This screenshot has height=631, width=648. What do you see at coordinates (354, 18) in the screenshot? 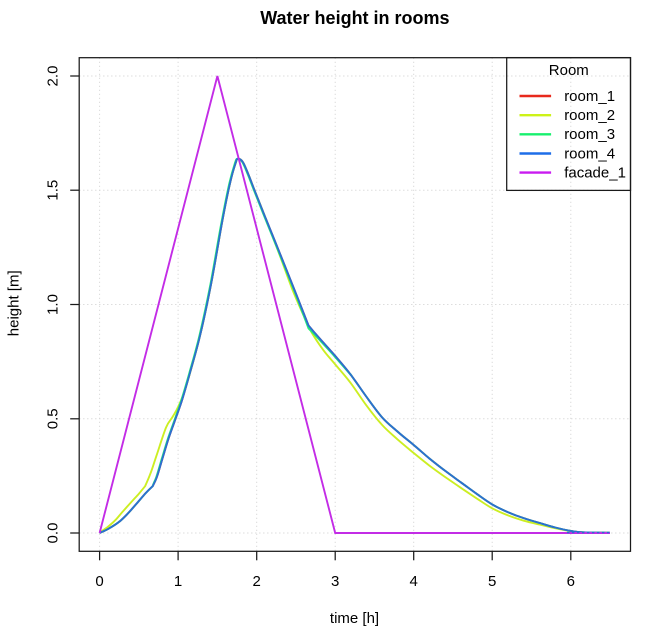
I see `svg-text: Water height in rooms` at bounding box center [354, 18].